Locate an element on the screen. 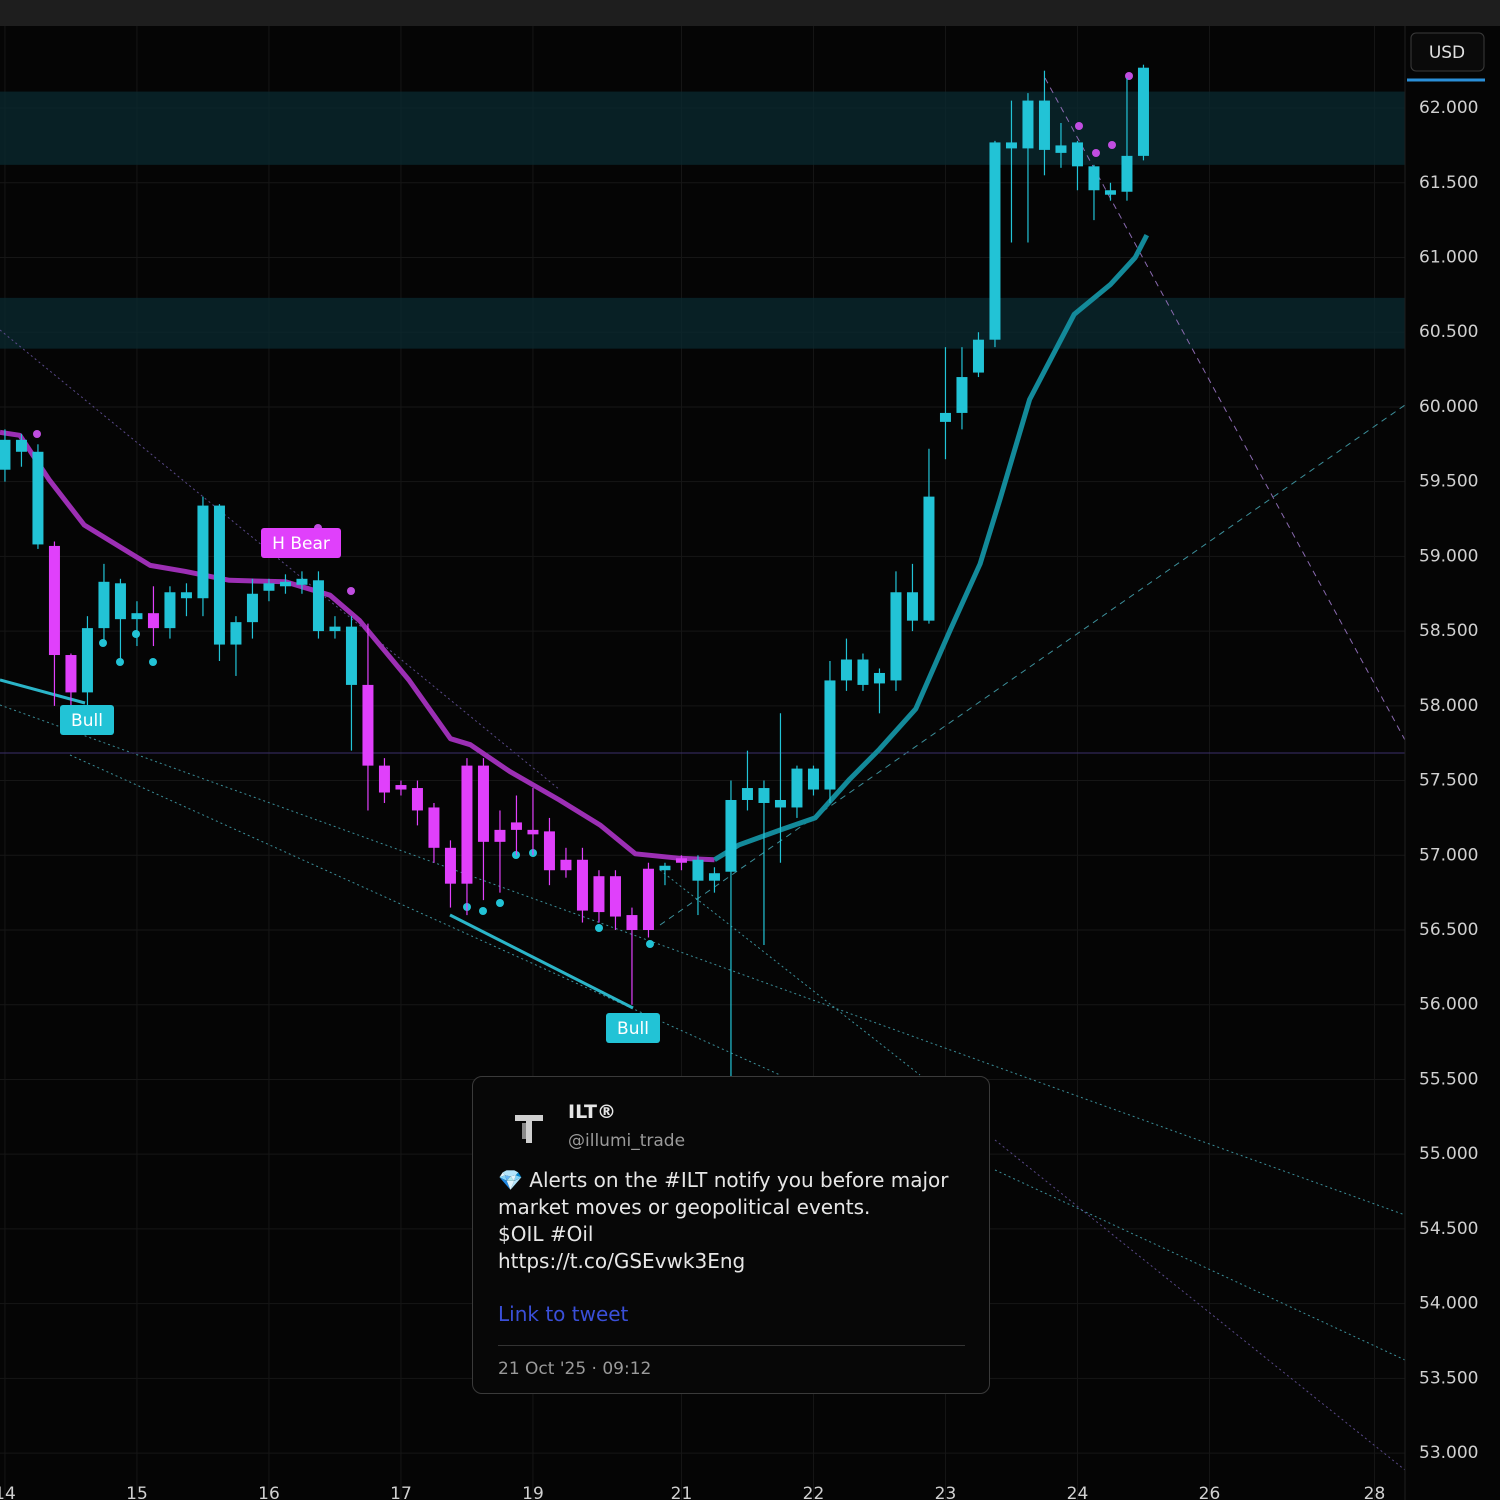 The height and width of the screenshot is (1500, 1500). paragraph: $OIL #Oil is located at coordinates (546, 1234).